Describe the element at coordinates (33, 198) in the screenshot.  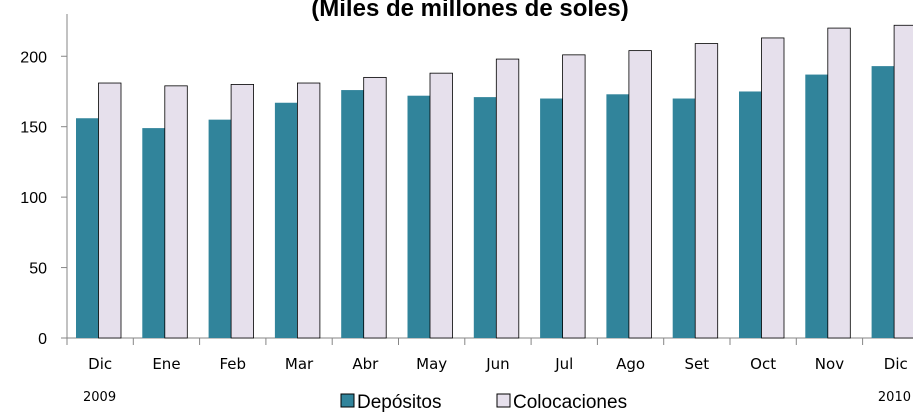
I see `y-tick-label: 100` at that location.